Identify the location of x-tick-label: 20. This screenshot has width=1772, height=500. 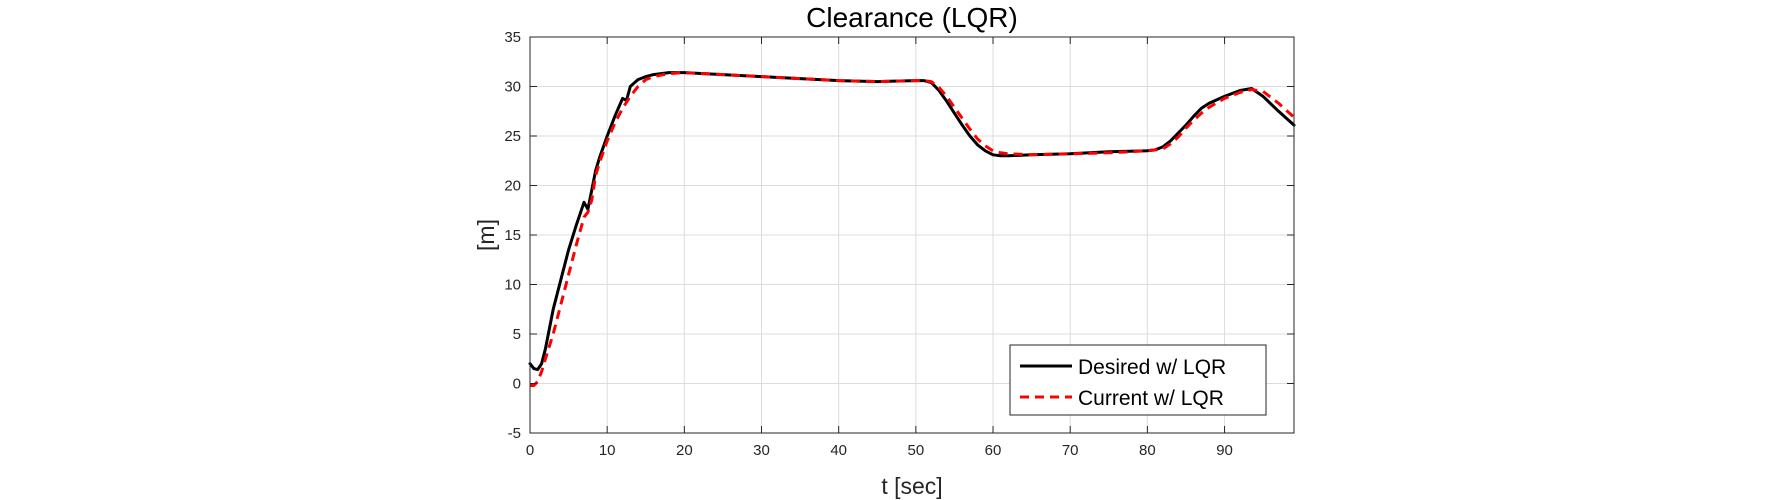
(684, 450).